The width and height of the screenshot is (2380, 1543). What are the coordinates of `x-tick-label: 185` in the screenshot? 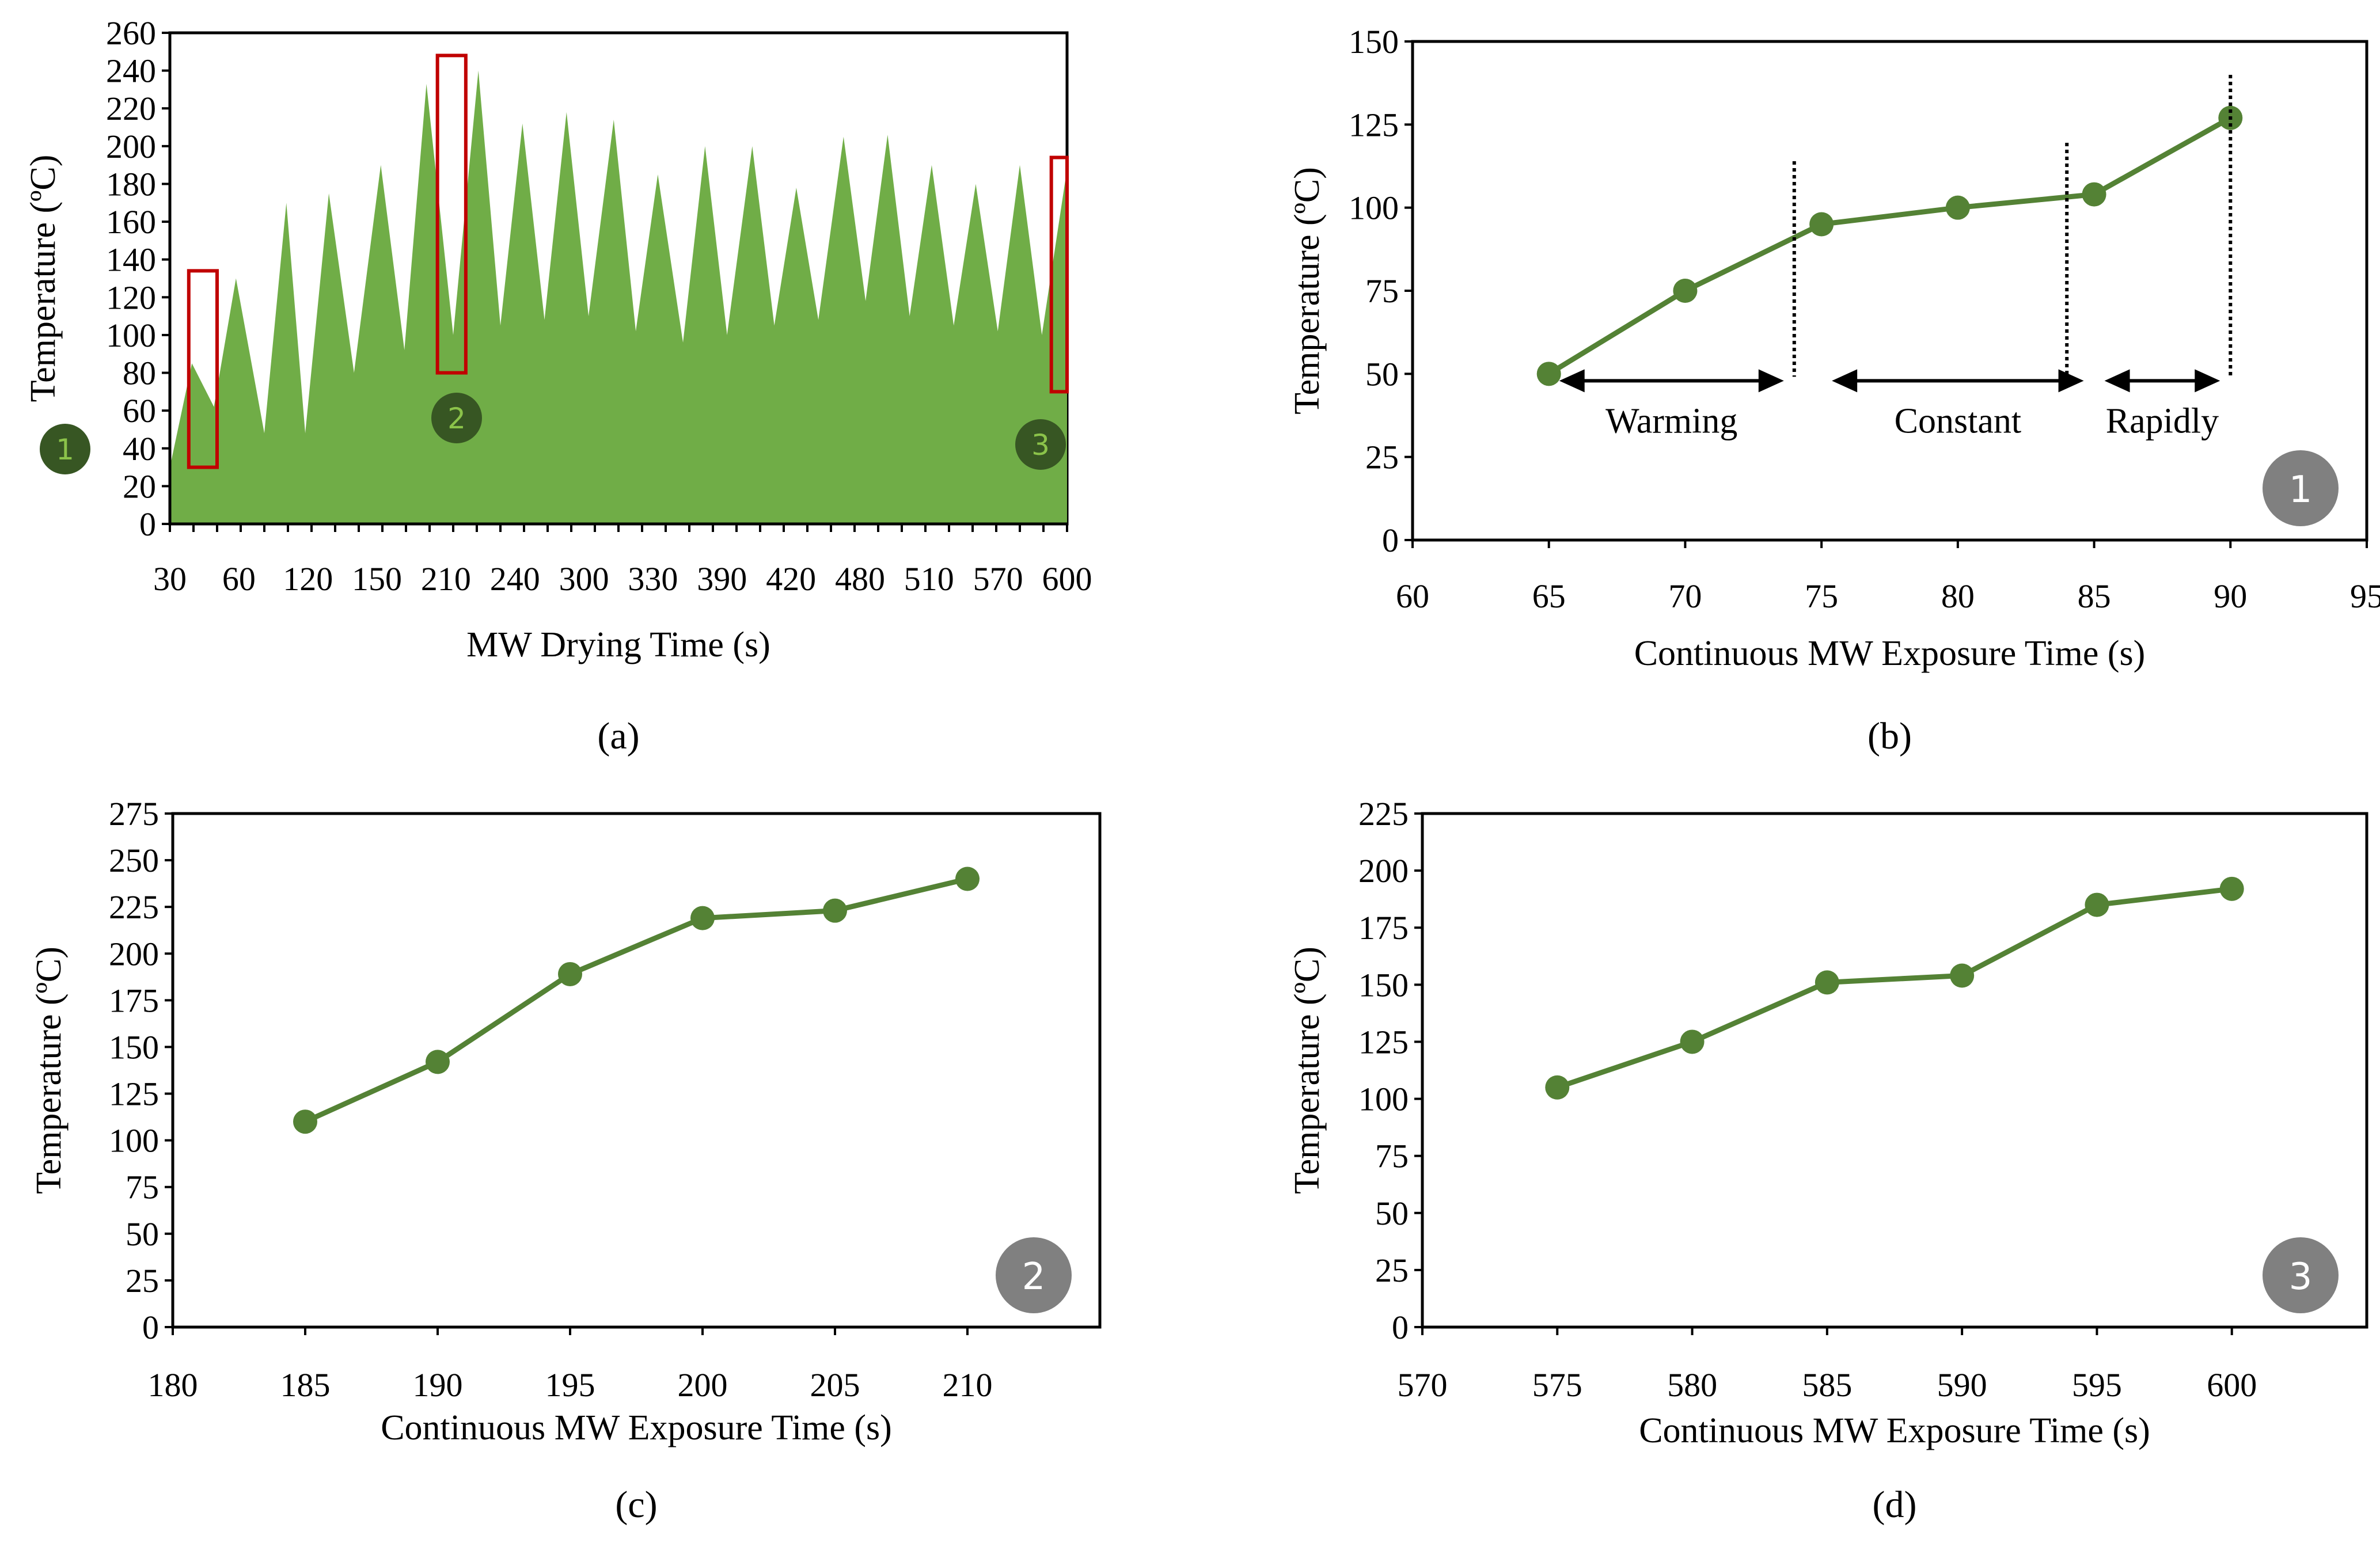 It's located at (305, 1385).